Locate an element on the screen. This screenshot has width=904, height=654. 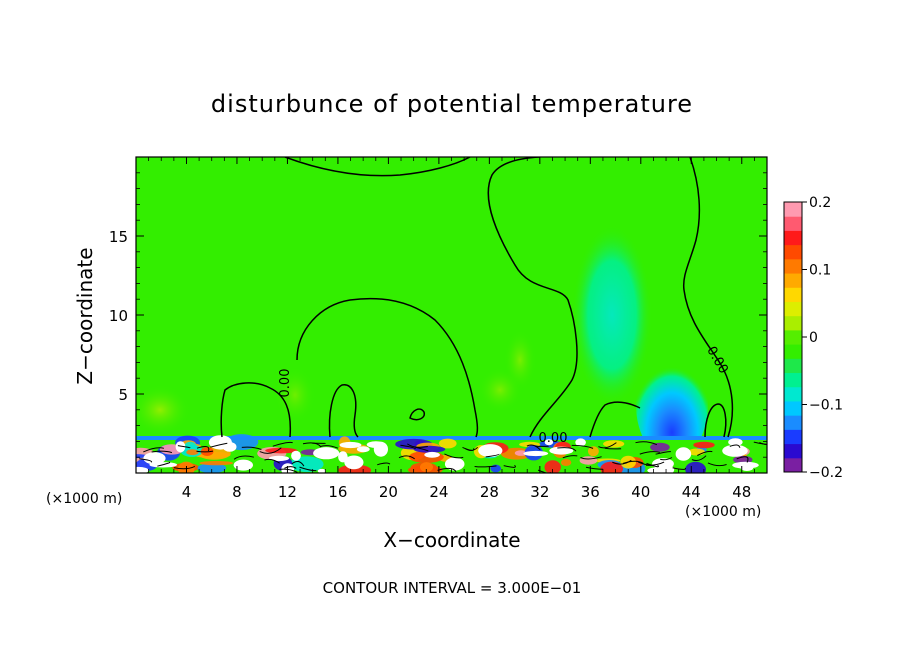
contour-line-right-column is located at coordinates (610, 297).